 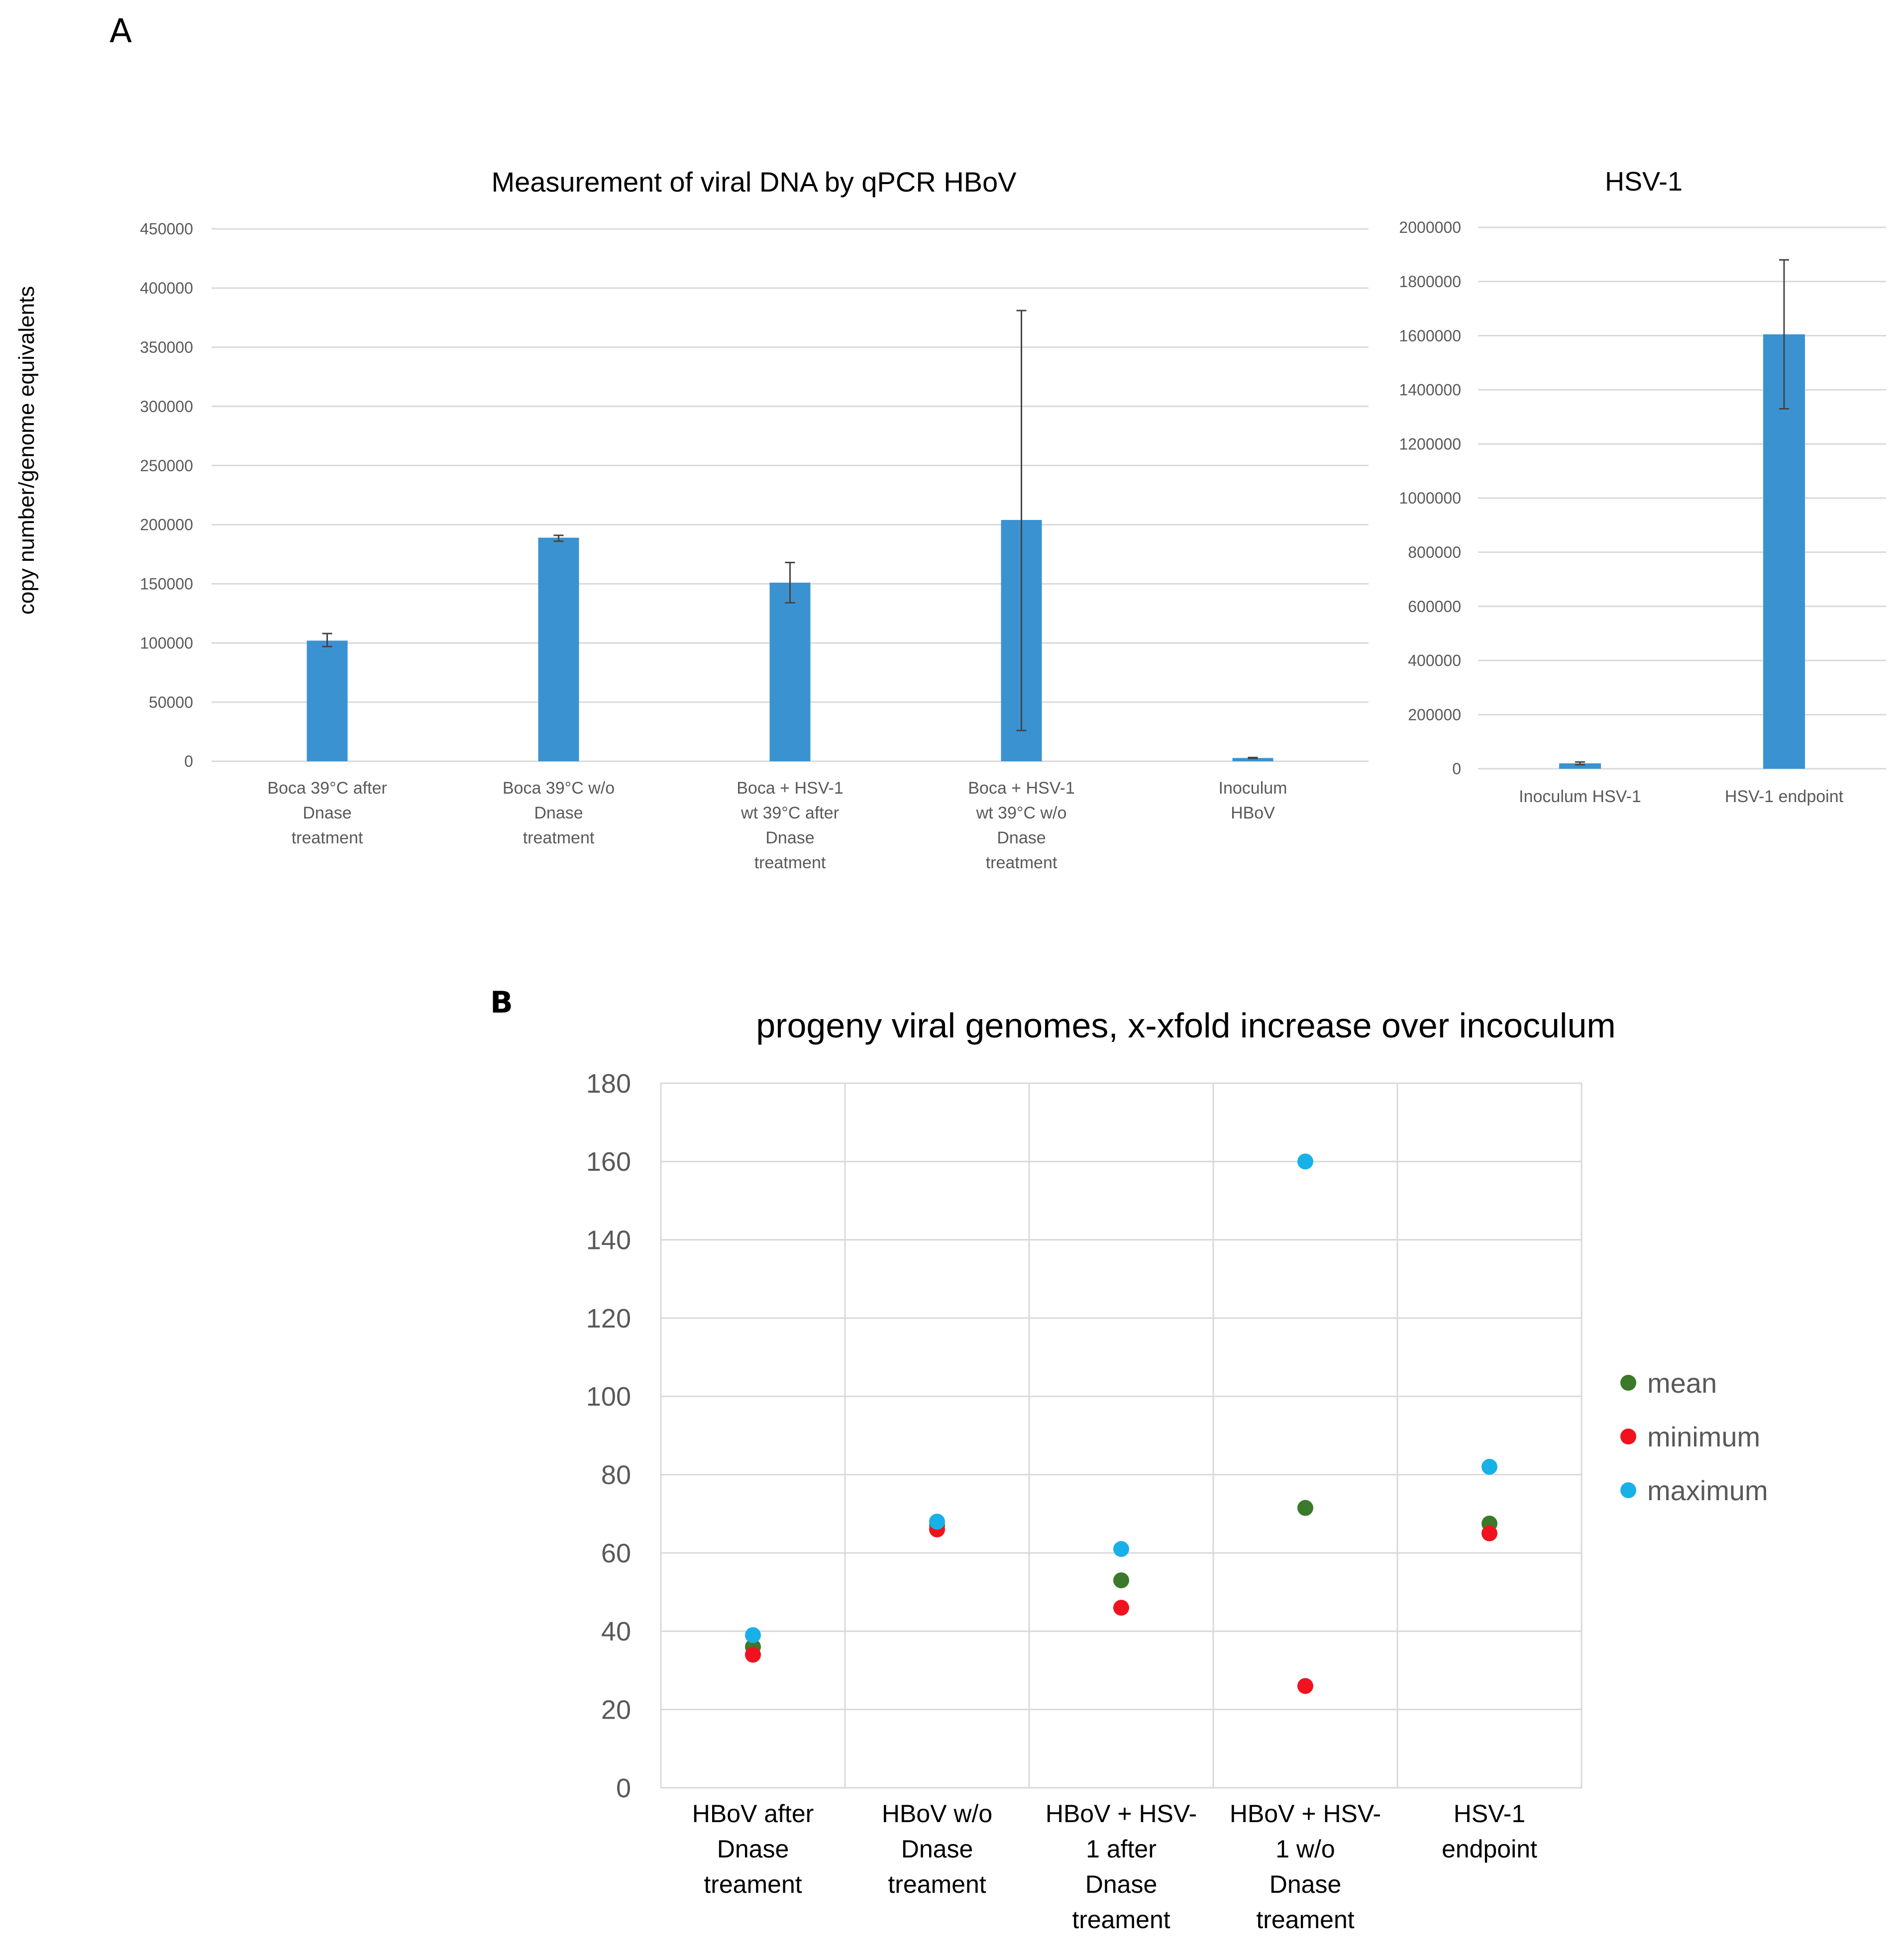 What do you see at coordinates (1021, 813) in the screenshot?
I see `hbov-category-label-line: wt 39°C w/o` at bounding box center [1021, 813].